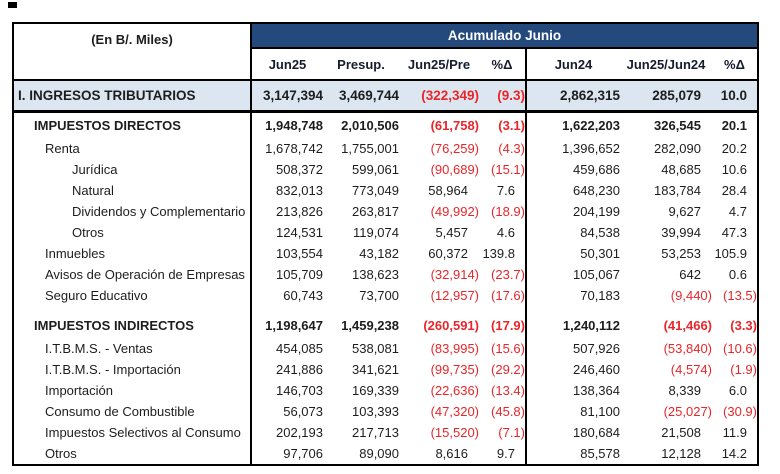 This screenshot has width=780, height=474. I want to click on cell-value: 3,147,394, so click(287, 96).